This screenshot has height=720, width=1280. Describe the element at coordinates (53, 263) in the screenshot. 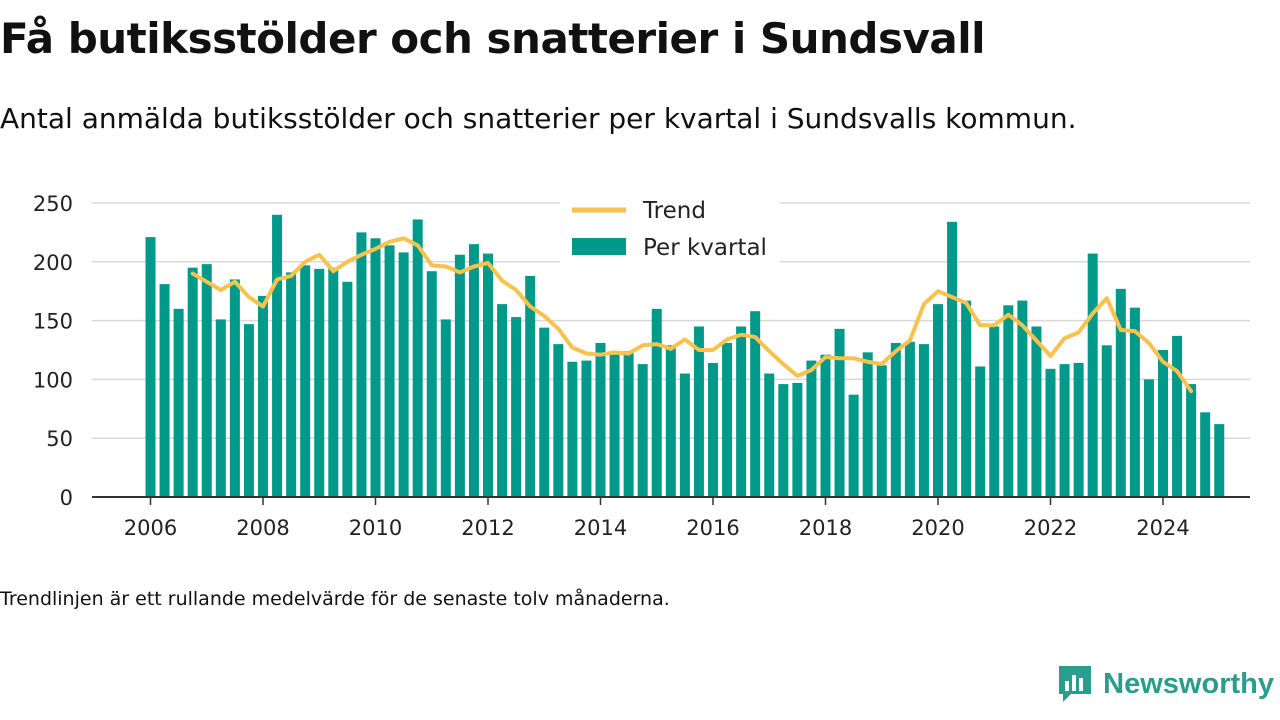

I see `y-tick-label: 200` at that location.